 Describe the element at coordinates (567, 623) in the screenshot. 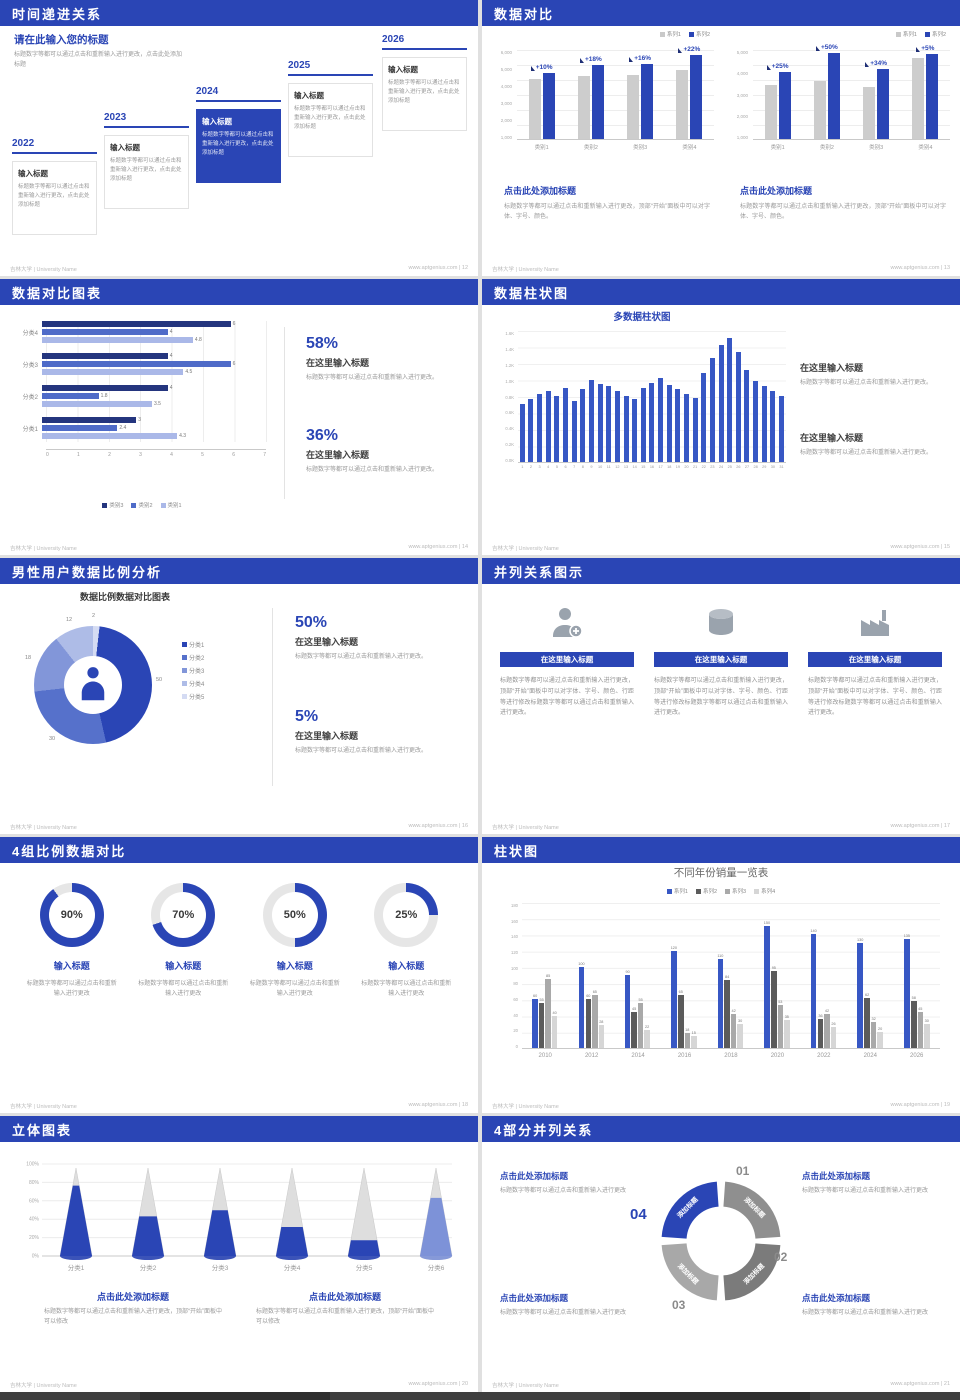

I see `icon-box` at that location.